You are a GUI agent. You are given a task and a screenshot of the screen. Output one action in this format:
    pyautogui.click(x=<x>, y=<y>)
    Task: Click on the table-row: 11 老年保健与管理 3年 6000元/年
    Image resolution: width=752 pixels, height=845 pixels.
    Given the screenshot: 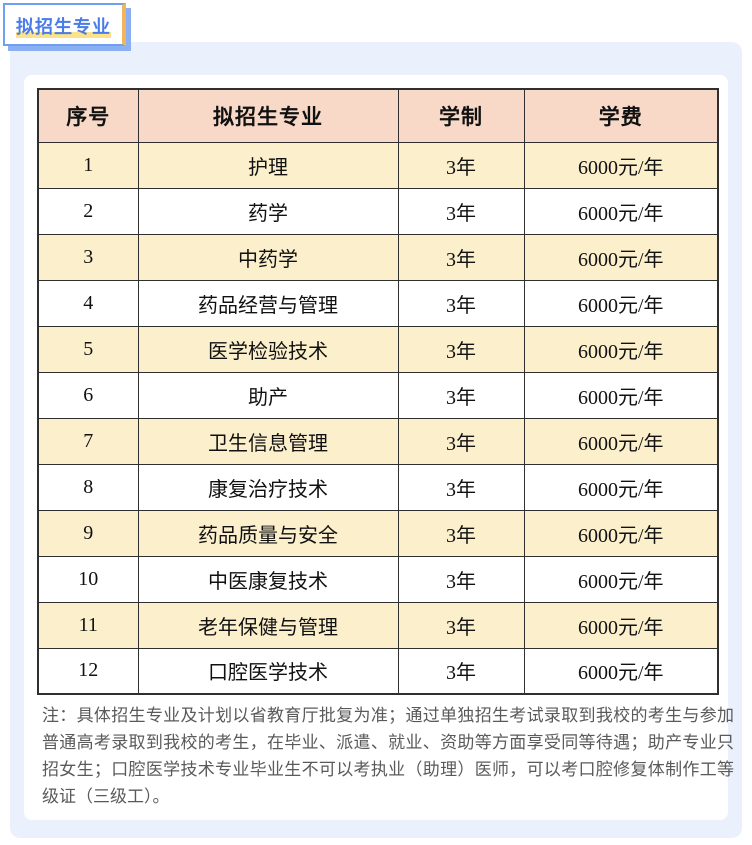 What is the action you would take?
    pyautogui.click(x=378, y=625)
    